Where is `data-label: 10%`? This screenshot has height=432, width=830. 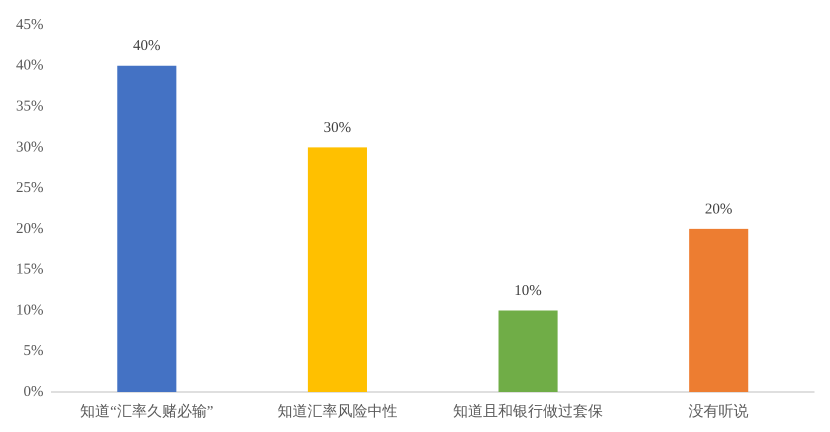
data-label: 10% is located at coordinates (528, 290).